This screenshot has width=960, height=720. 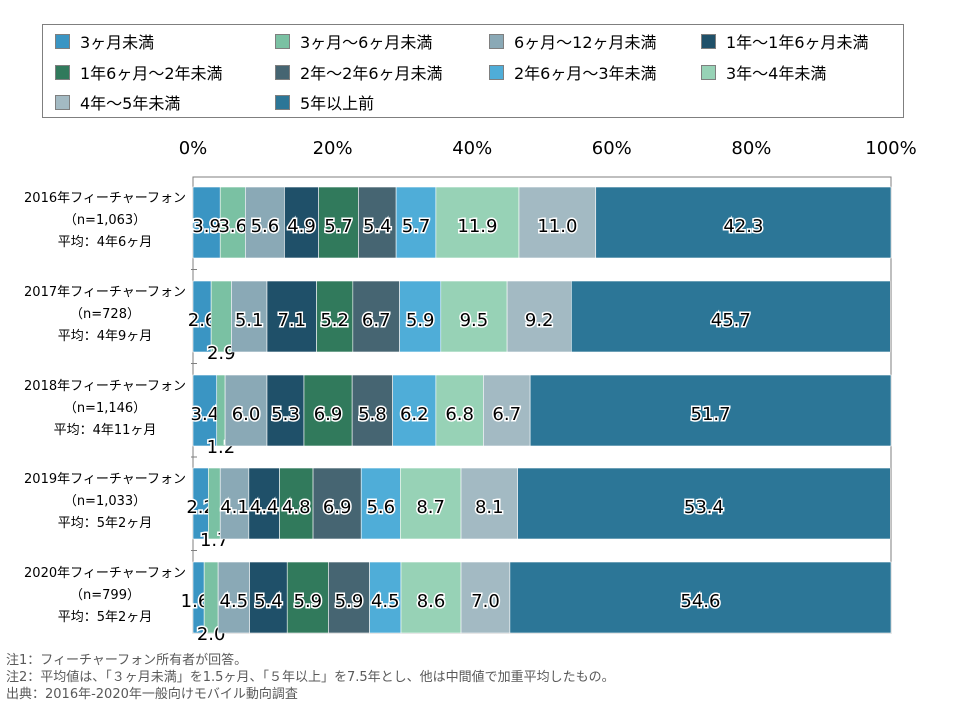 I want to click on legend-label: 4年～5年未満, so click(x=130, y=103).